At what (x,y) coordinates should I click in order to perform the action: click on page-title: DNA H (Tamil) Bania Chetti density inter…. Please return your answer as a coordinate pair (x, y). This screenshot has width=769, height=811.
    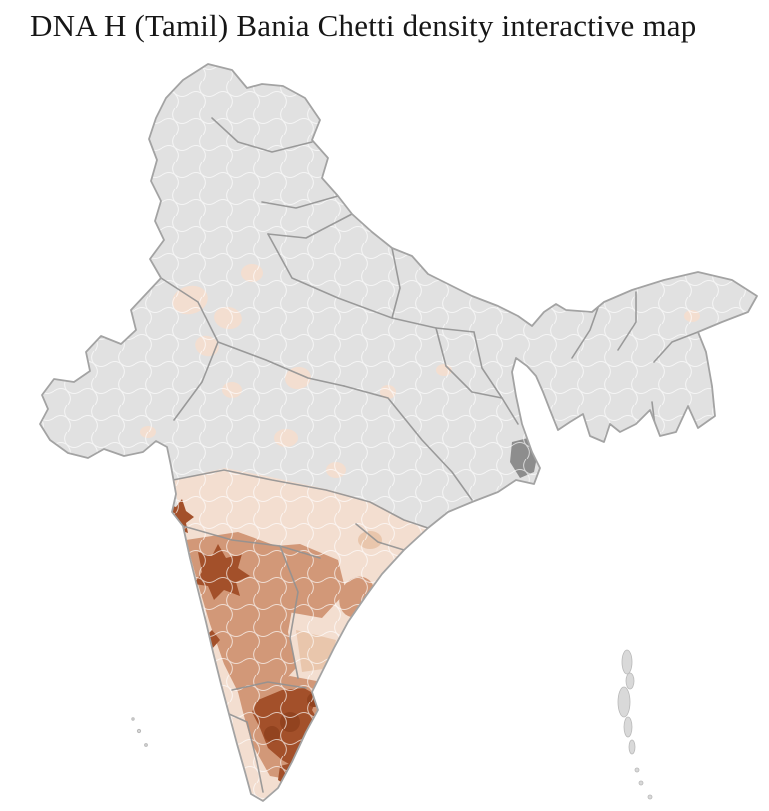
    Looking at the image, I should click on (363, 25).